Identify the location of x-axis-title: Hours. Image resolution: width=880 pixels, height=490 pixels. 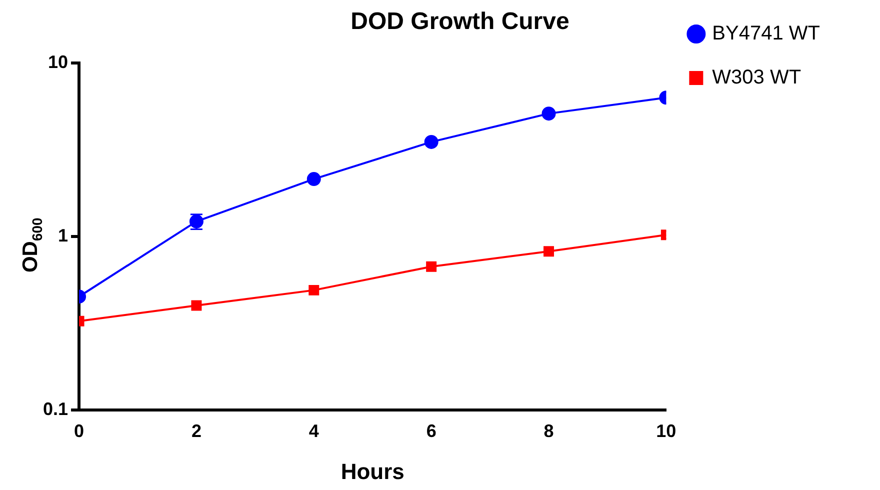
(372, 471).